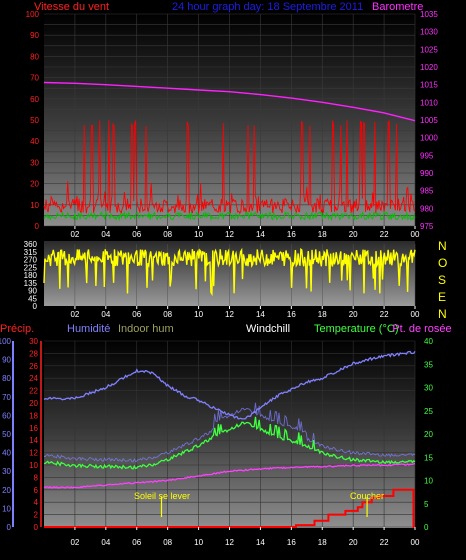 This screenshot has width=466, height=560. I want to click on y-tick-label-humidity: 50, so click(6, 434).